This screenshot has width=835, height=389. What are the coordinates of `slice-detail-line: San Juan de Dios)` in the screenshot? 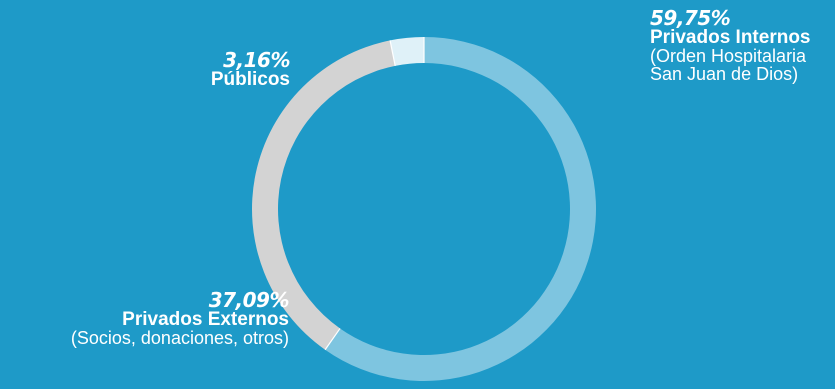 It's located at (724, 74).